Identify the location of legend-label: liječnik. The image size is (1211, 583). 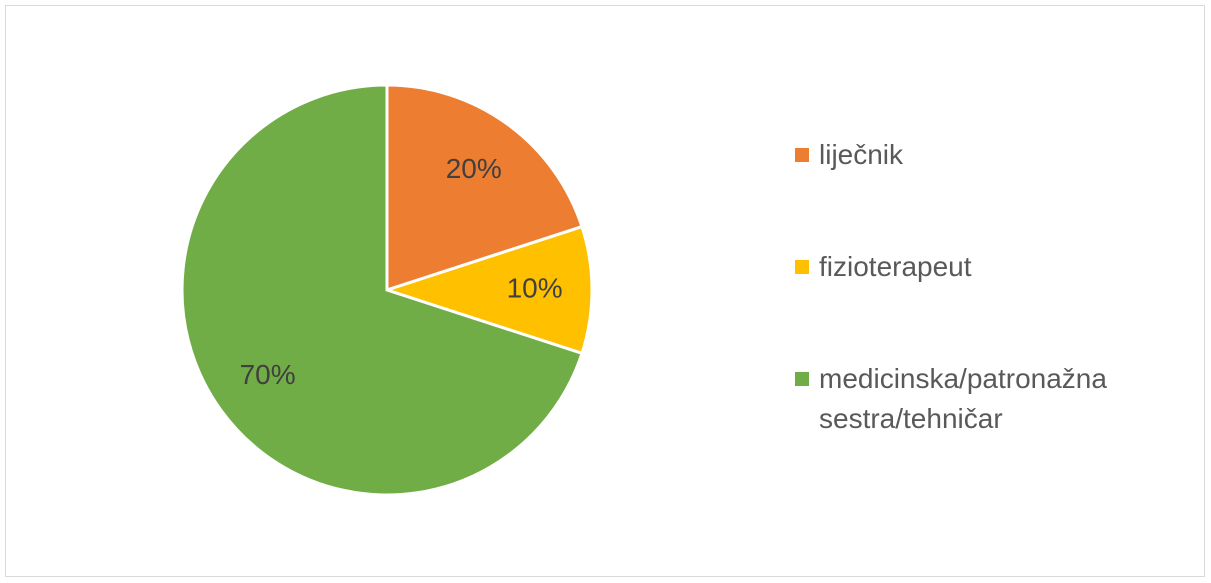
(861, 154).